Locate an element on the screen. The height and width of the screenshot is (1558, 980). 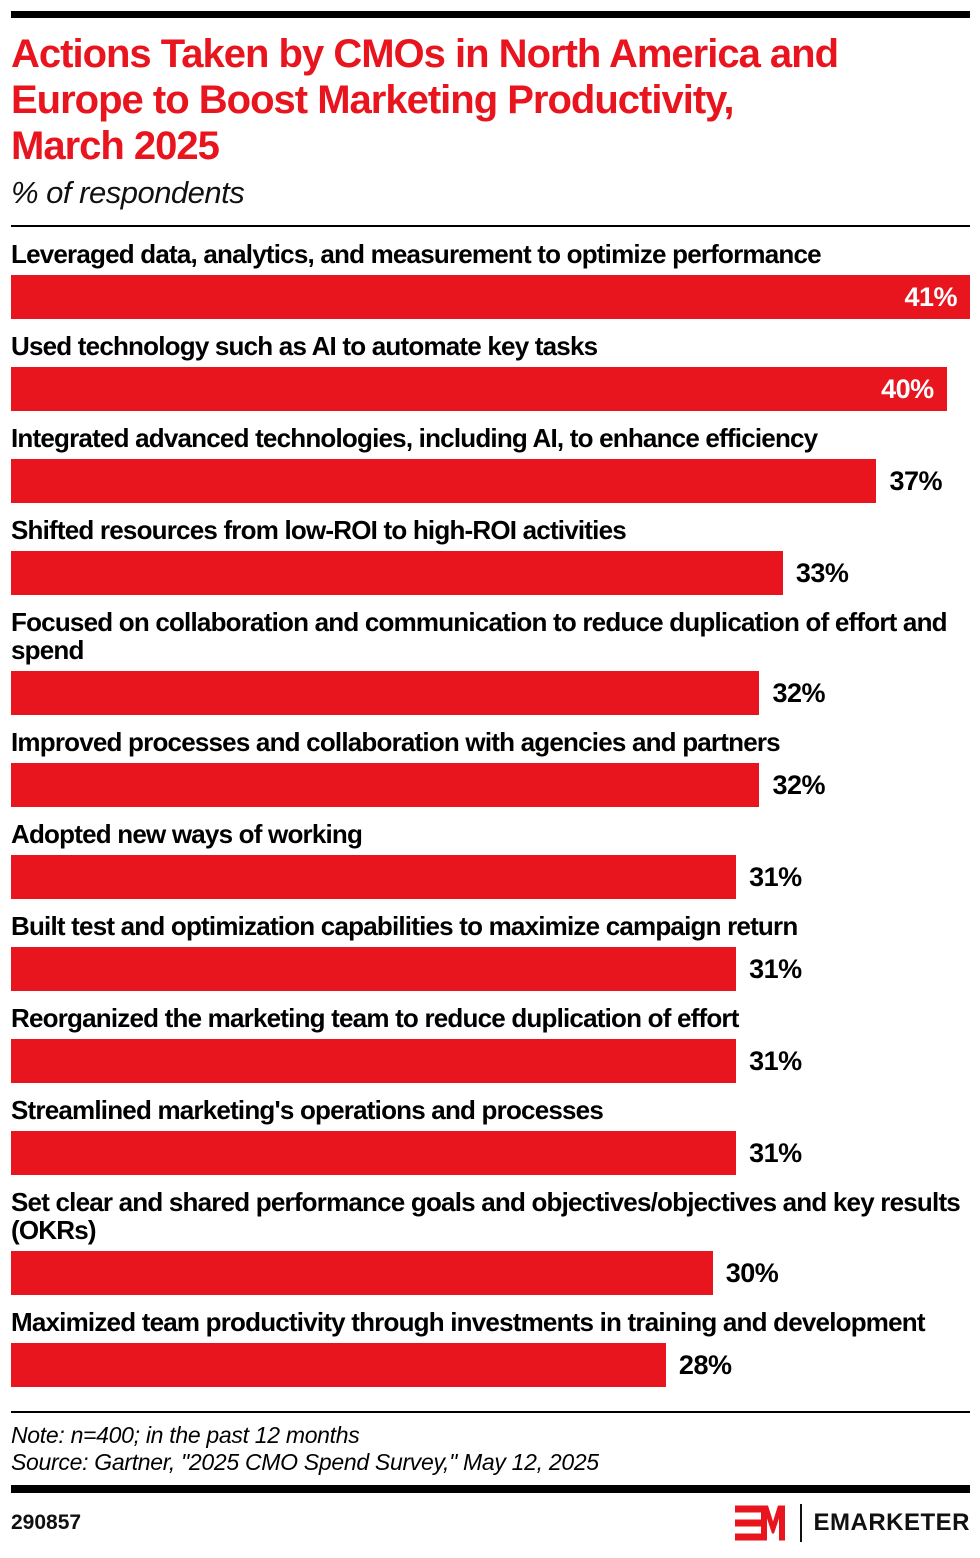
note-text: Note: n=400; in the past 12 months is located at coordinates (185, 1435).